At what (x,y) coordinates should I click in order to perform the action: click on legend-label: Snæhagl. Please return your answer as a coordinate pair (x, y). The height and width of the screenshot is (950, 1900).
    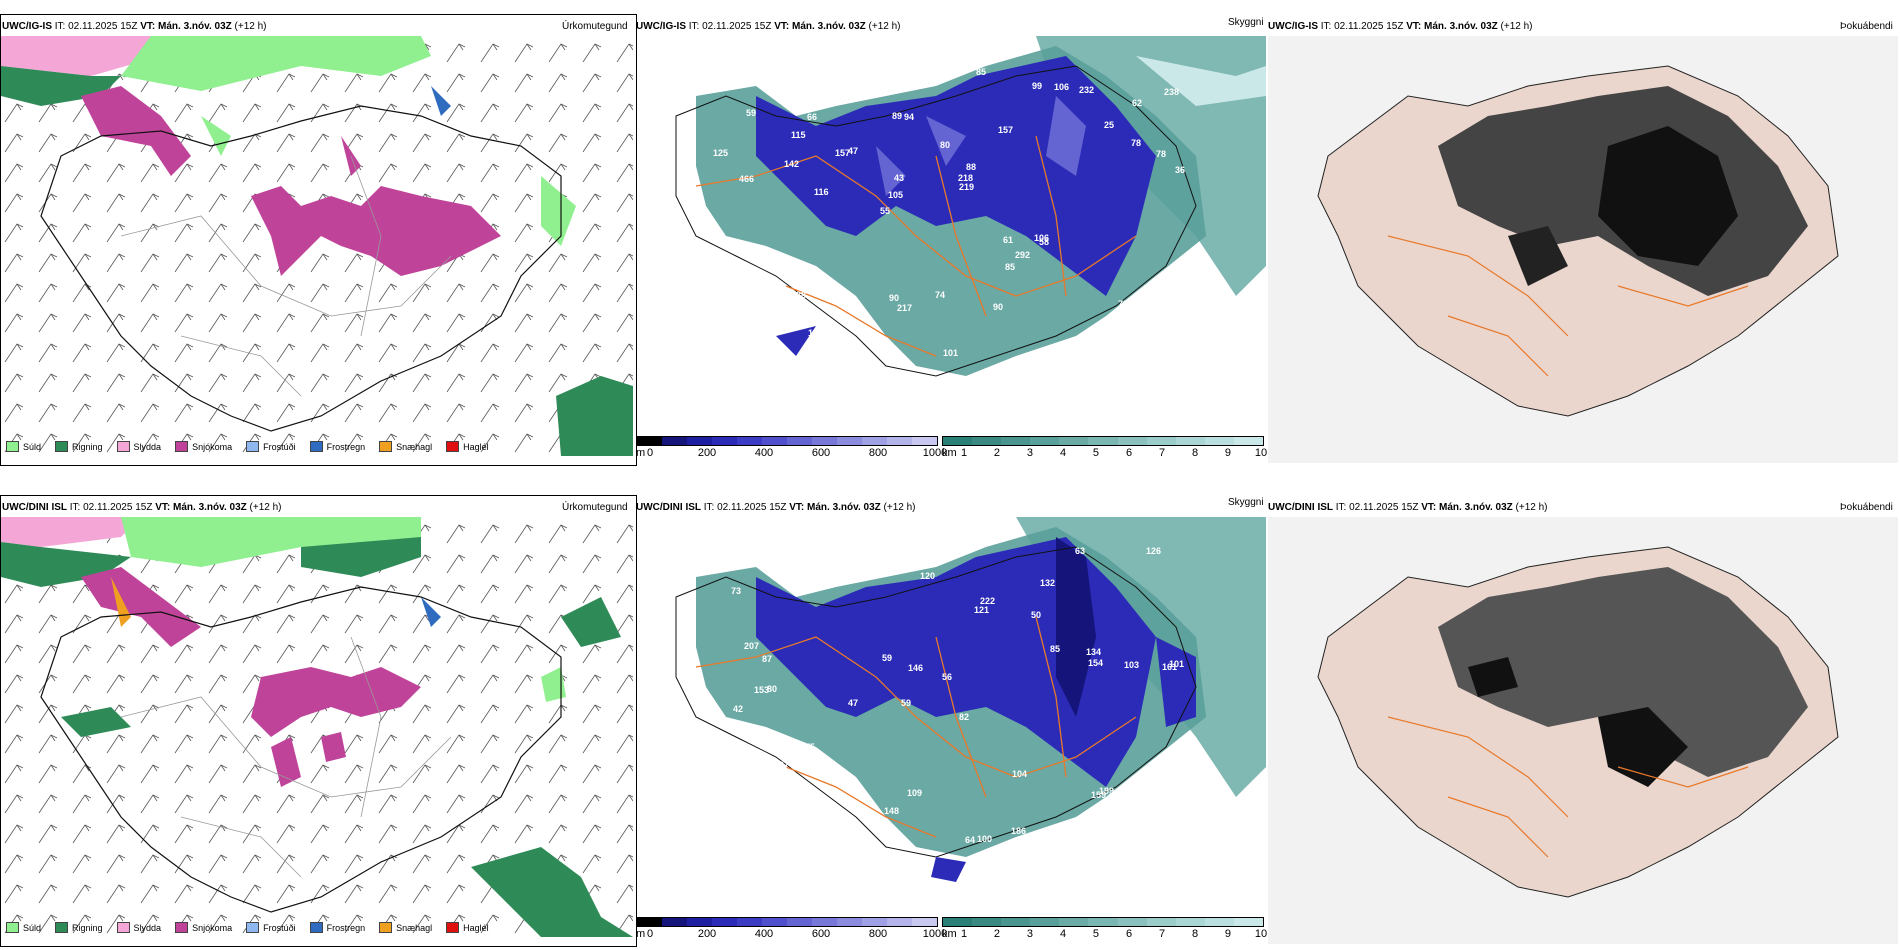
    Looking at the image, I should click on (414, 446).